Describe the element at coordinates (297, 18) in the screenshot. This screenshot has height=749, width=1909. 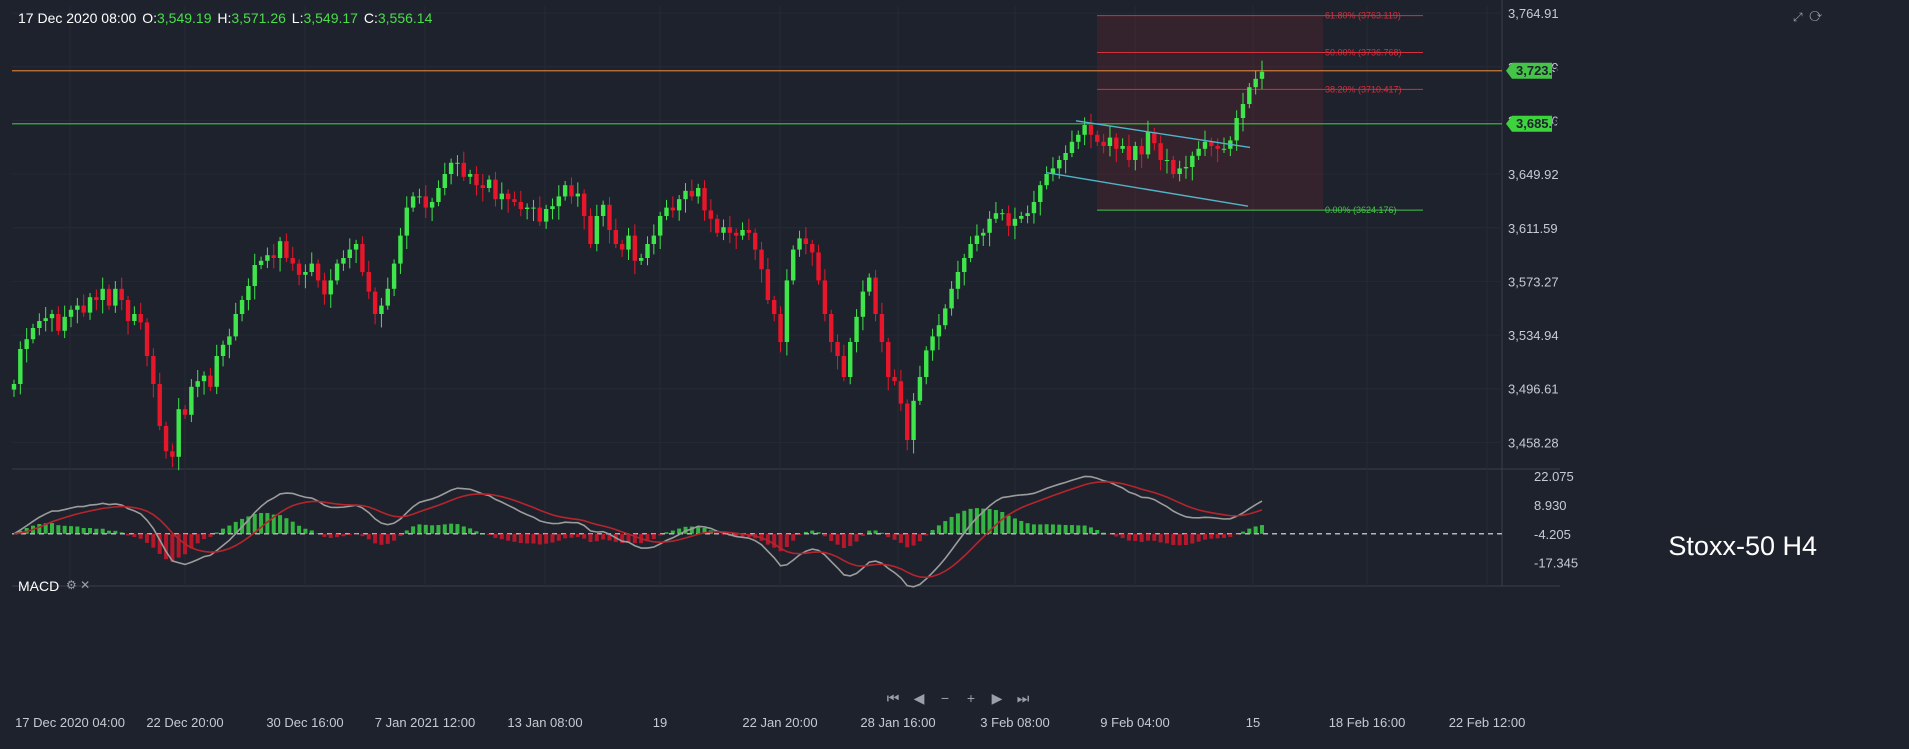
I see `low-label: L:` at that location.